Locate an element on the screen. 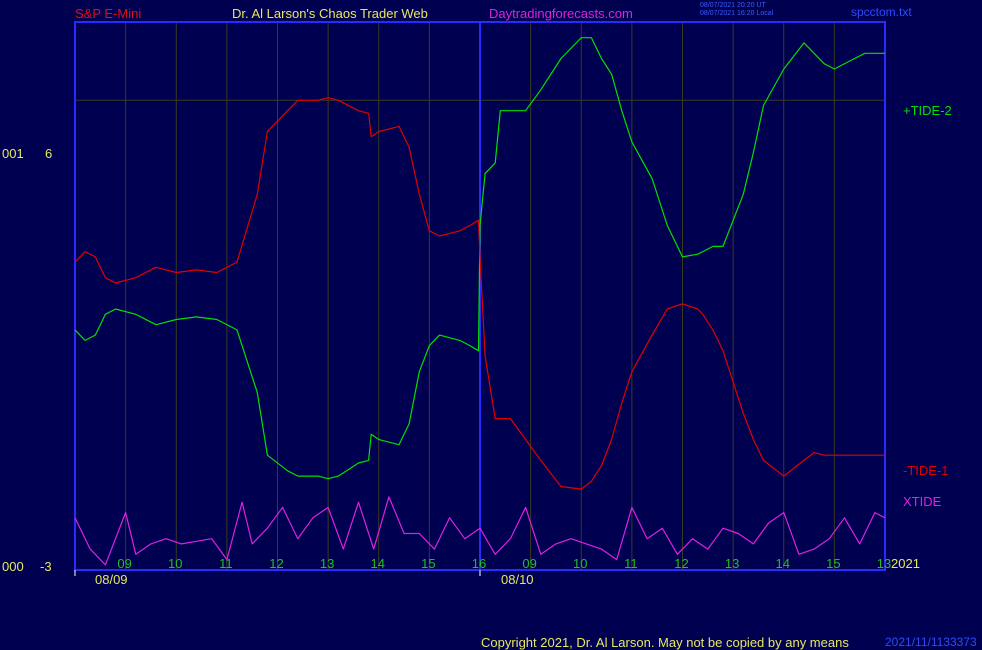 The width and height of the screenshot is (982, 650). hour-tick-label: 16 is located at coordinates (479, 563).